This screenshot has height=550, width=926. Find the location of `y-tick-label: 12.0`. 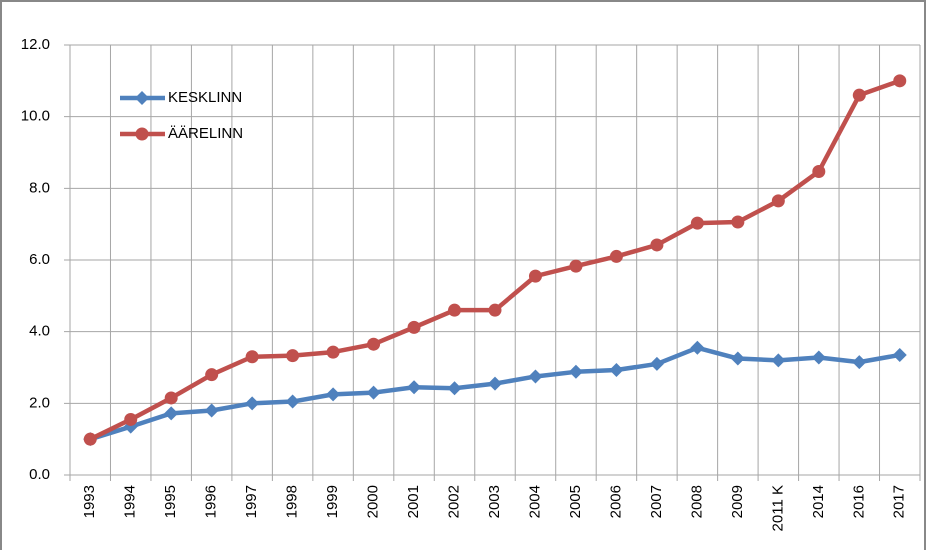

y-tick-label: 12.0 is located at coordinates (35, 44).